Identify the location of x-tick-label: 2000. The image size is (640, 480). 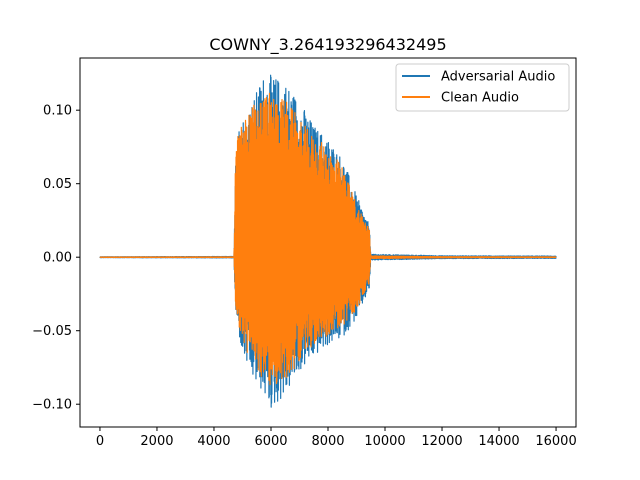
(156, 441).